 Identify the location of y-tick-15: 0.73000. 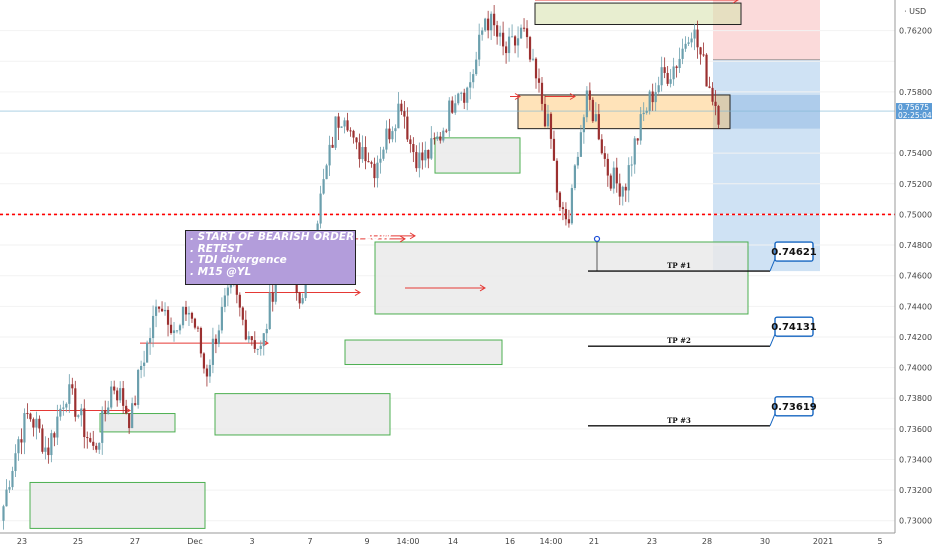
(915, 521).